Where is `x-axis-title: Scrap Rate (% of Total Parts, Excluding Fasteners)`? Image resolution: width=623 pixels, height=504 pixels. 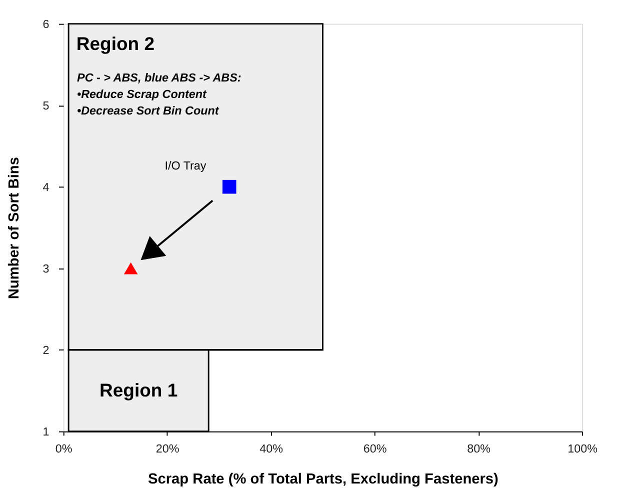
x-axis-title: Scrap Rate (% of Total Parts, Excluding Fasteners) is located at coordinates (323, 480).